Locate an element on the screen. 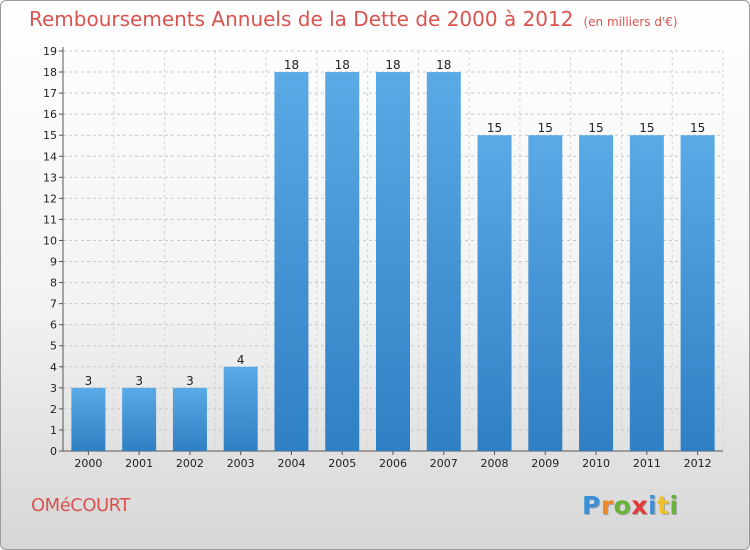  y-tick-label: 3 is located at coordinates (53, 388).